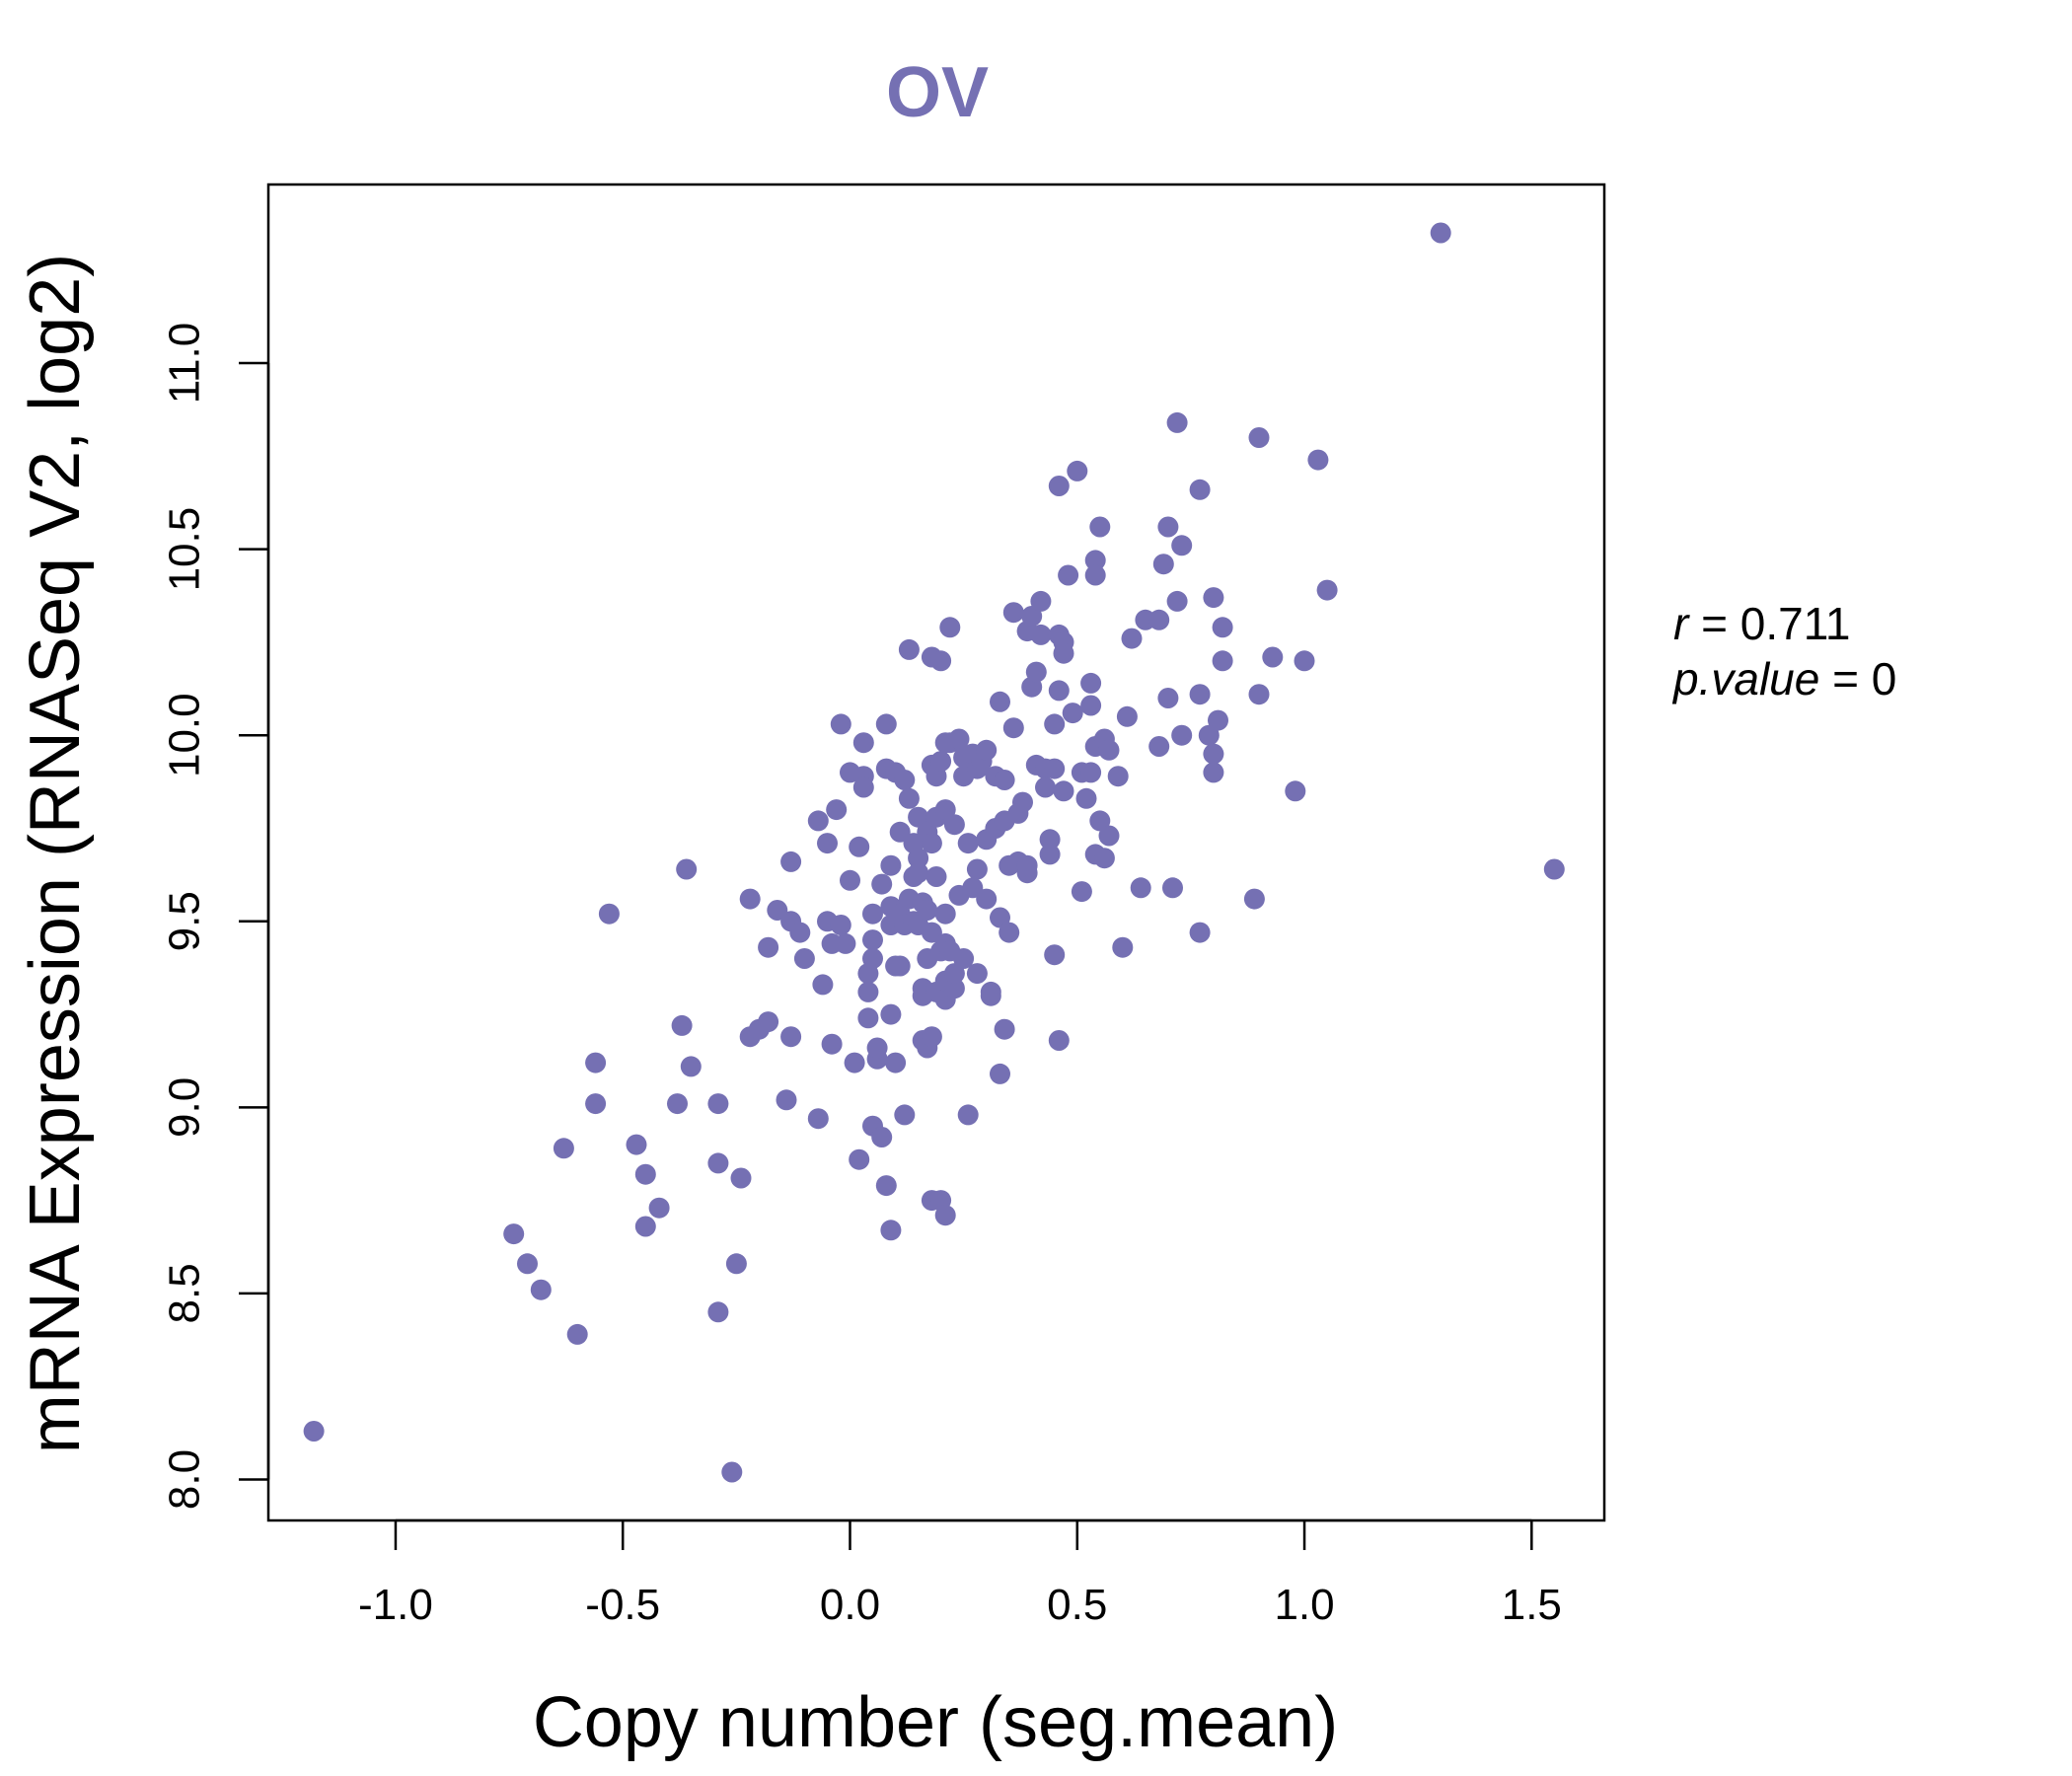 This screenshot has height=1776, width=2072. I want to click on x-axis-title: Copy number (seg.mean), so click(936, 1722).